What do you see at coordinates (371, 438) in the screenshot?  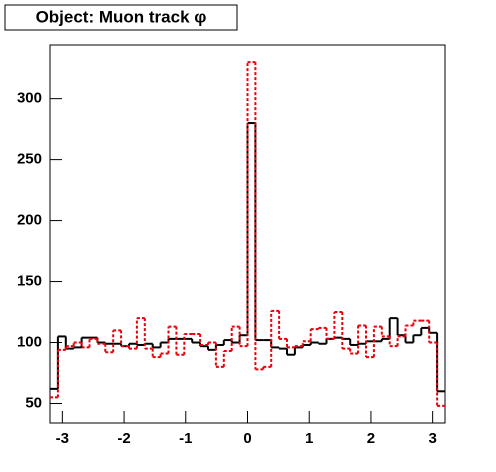 I see `x-tick-label: 2` at bounding box center [371, 438].